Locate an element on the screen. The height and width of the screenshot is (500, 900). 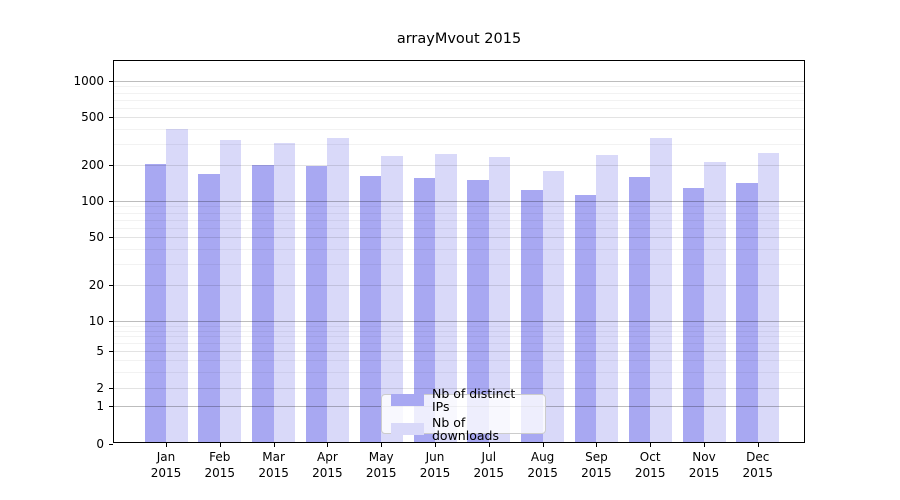
bar-downloads-jan is located at coordinates (177, 285).